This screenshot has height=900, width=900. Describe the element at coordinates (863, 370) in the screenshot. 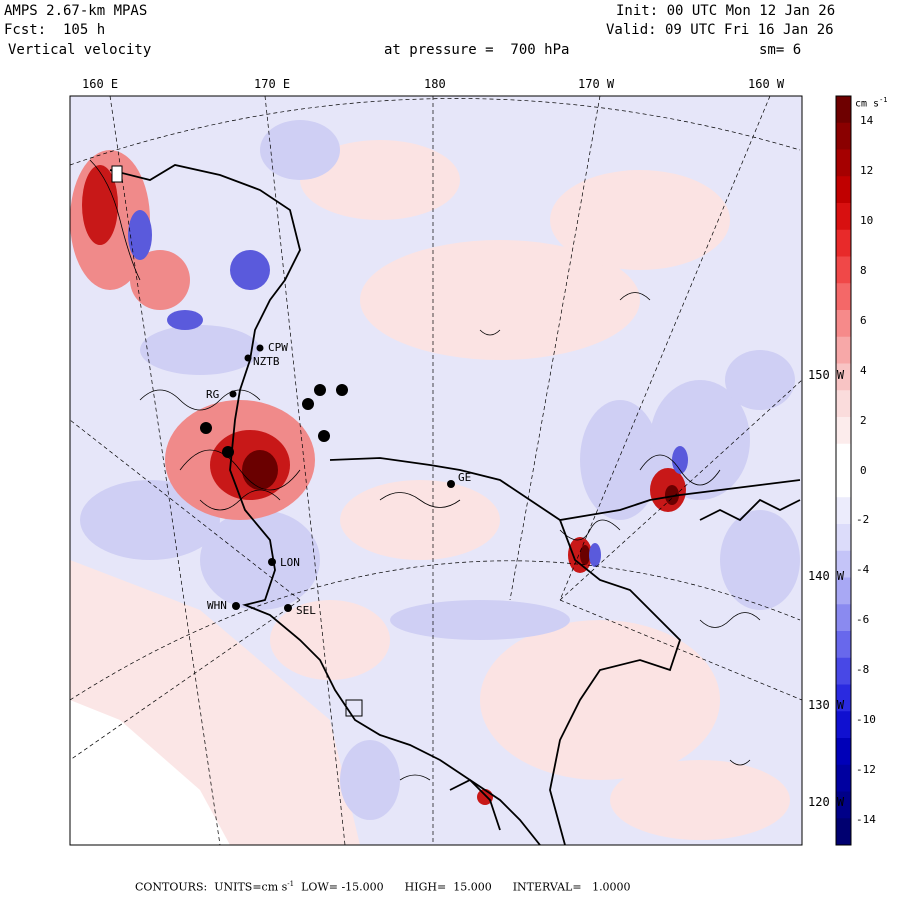

I see `colorbar-tick-label: 4` at that location.